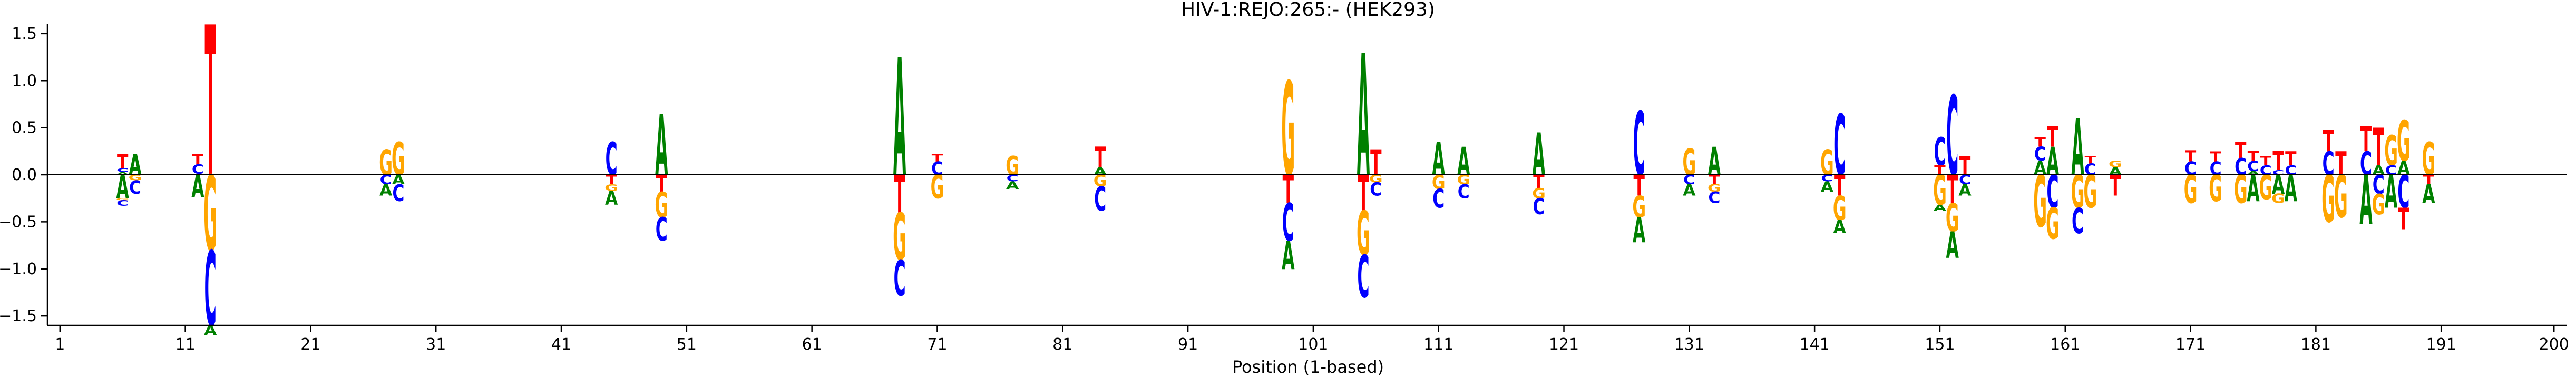 Image resolution: width=2576 pixels, height=378 pixels. I want to click on x-tick-label: 11, so click(185, 344).